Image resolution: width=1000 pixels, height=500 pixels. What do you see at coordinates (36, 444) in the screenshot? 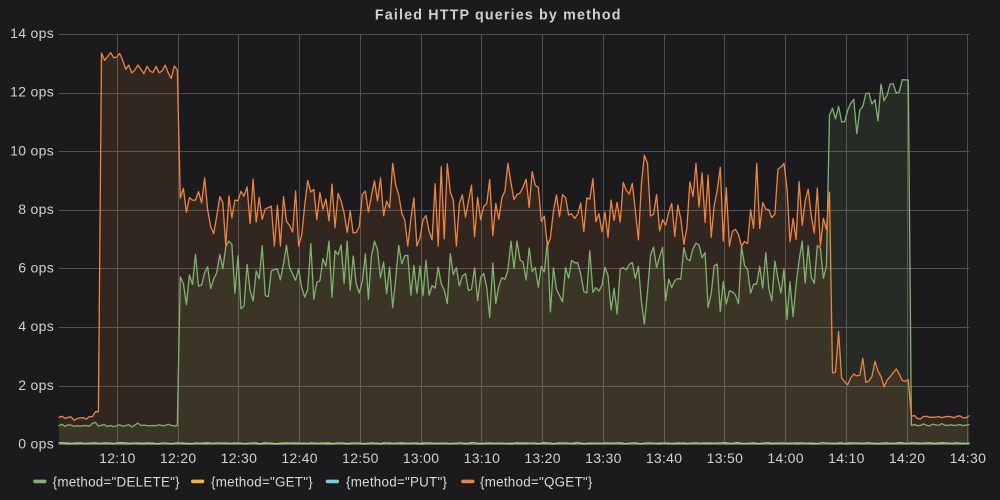
I see `svg-text: 0 ops` at bounding box center [36, 444].